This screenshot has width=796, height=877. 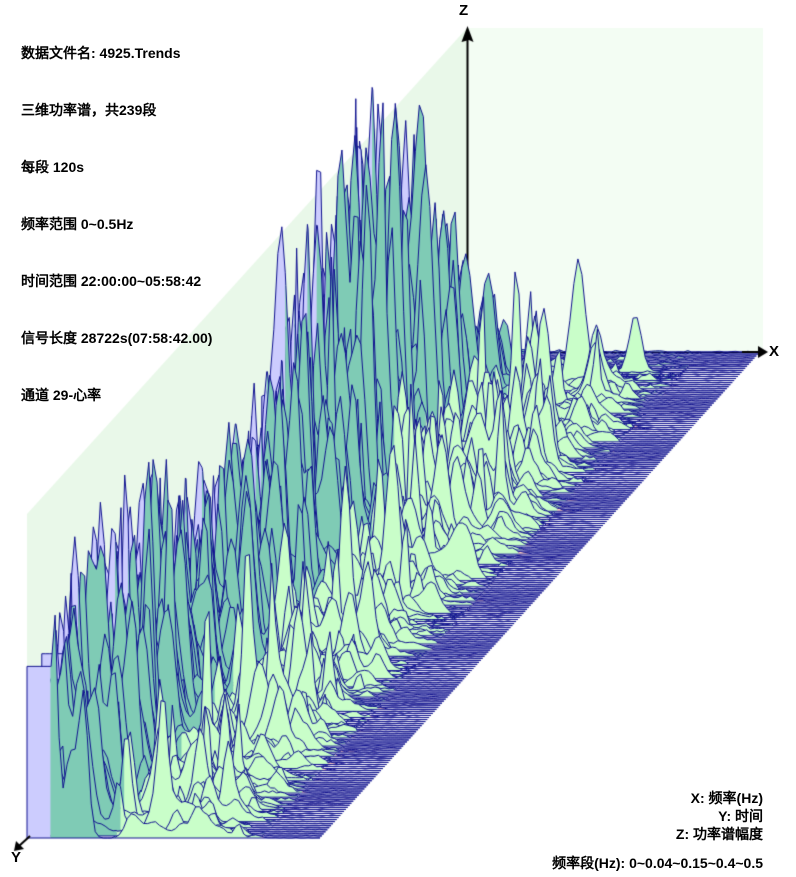 I want to click on file-info-line: 每段 120s, so click(x=53, y=167).